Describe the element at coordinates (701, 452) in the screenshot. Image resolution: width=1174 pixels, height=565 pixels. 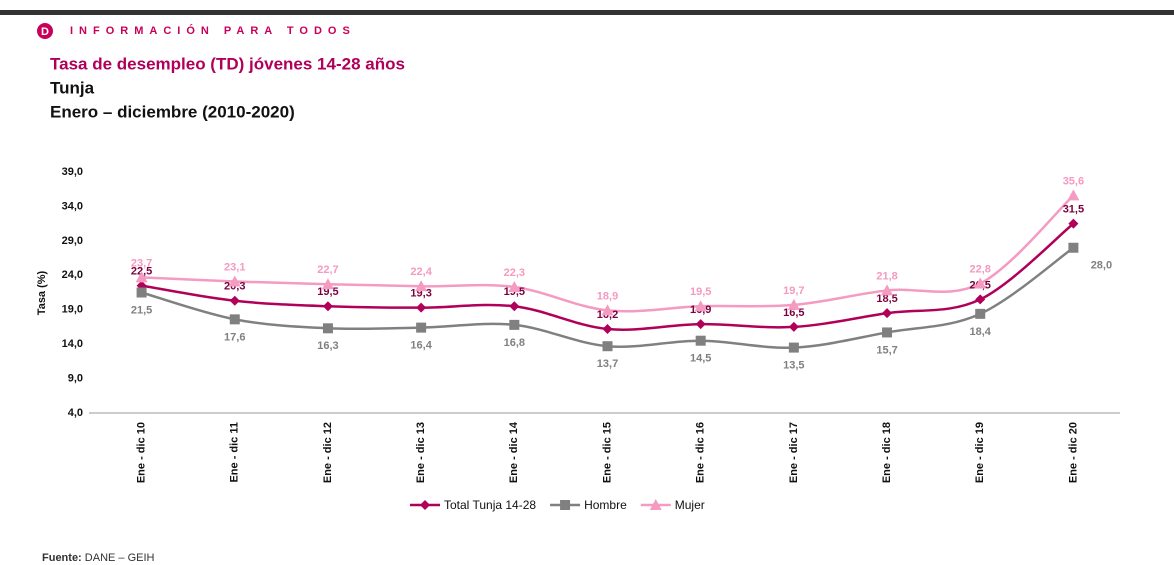
I see `x-tick-label: Ene - dic 16` at that location.